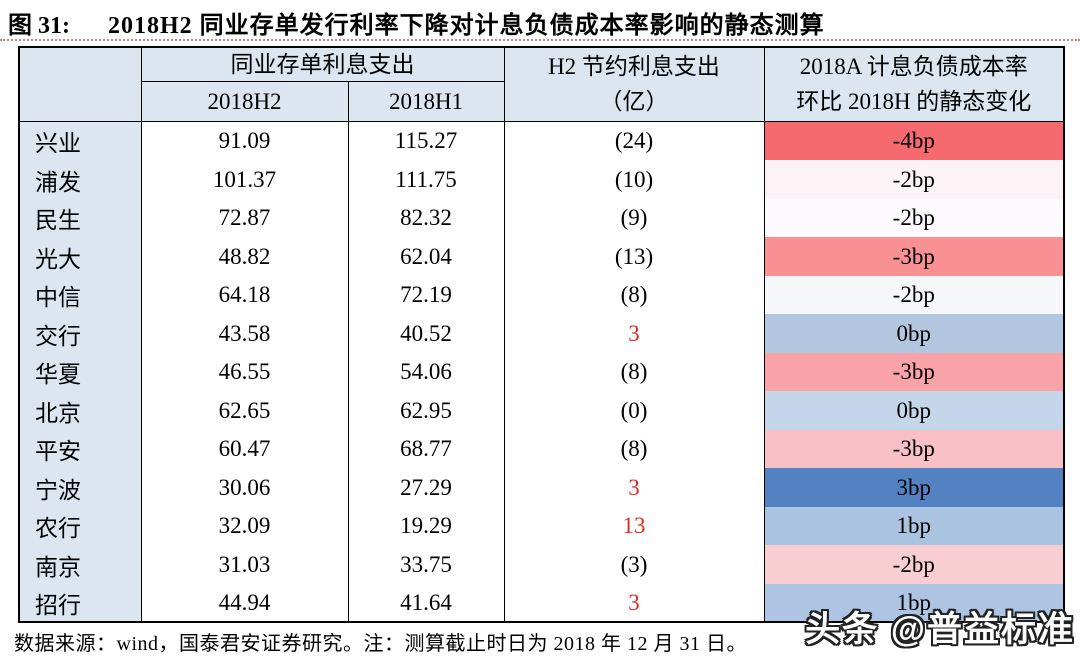 The width and height of the screenshot is (1080, 658). What do you see at coordinates (244, 256) in the screenshot?
I see `interest-2018h2-cell: 48.82` at bounding box center [244, 256].